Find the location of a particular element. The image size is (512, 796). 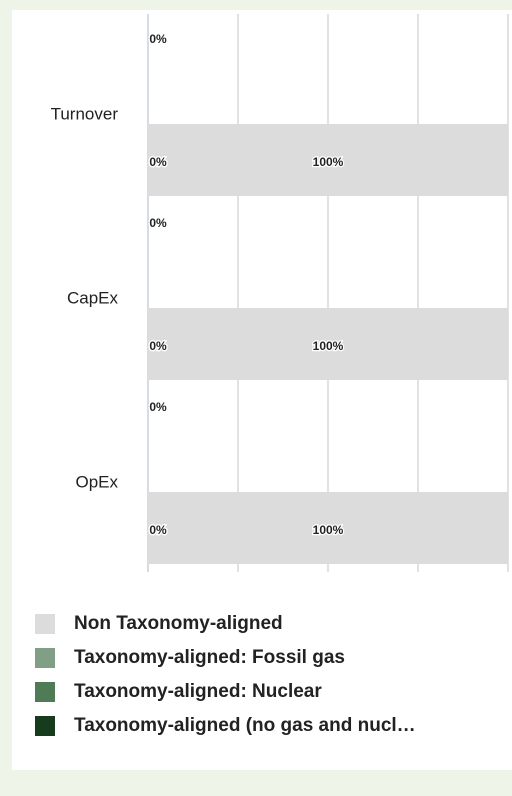

category-label: Turnover is located at coordinates (85, 113).